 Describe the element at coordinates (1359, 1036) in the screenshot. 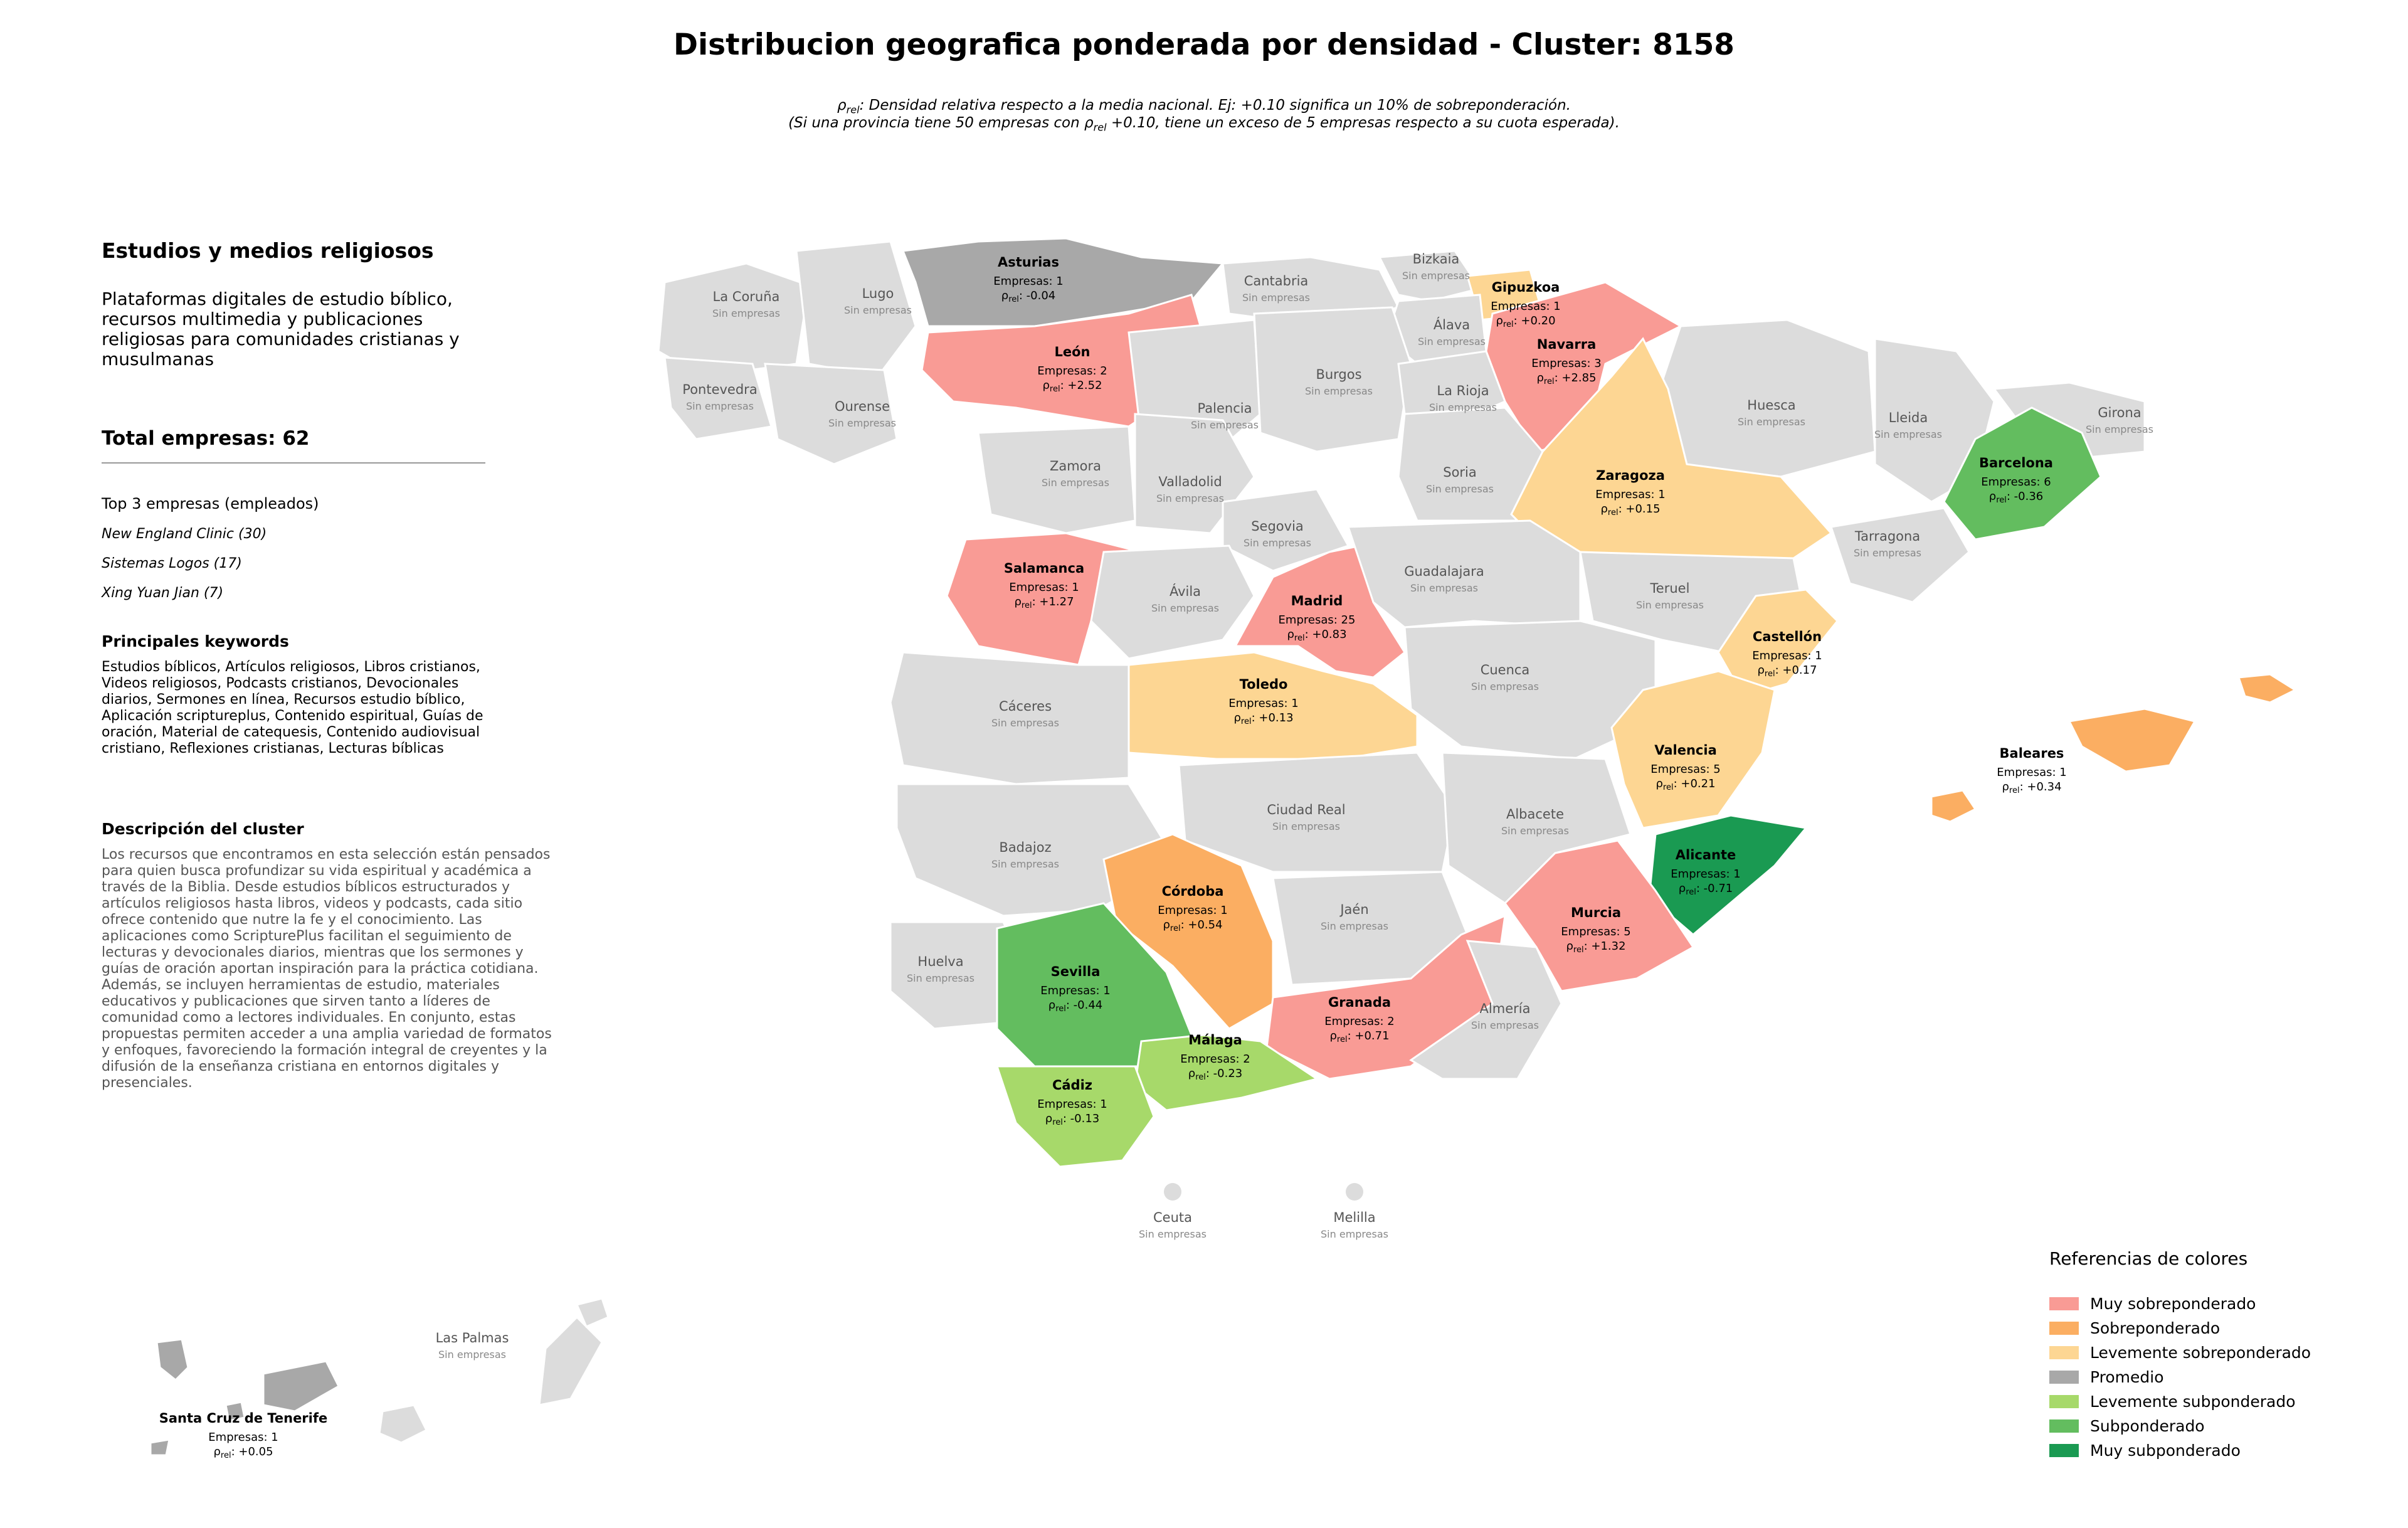

I see `province-rho-label: ρrel: +0.71` at that location.